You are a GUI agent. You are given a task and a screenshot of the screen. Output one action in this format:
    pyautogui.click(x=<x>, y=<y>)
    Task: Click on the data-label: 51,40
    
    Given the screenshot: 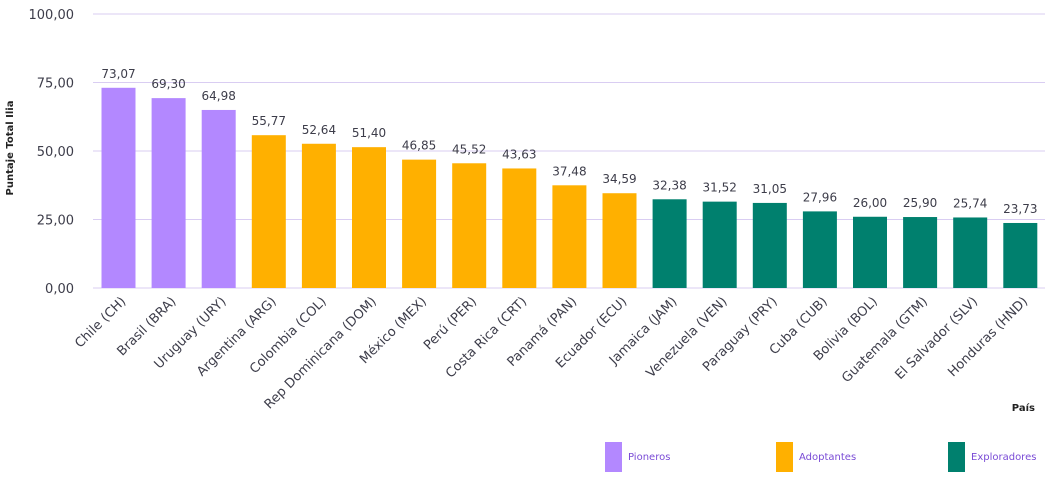 What is the action you would take?
    pyautogui.click(x=369, y=133)
    